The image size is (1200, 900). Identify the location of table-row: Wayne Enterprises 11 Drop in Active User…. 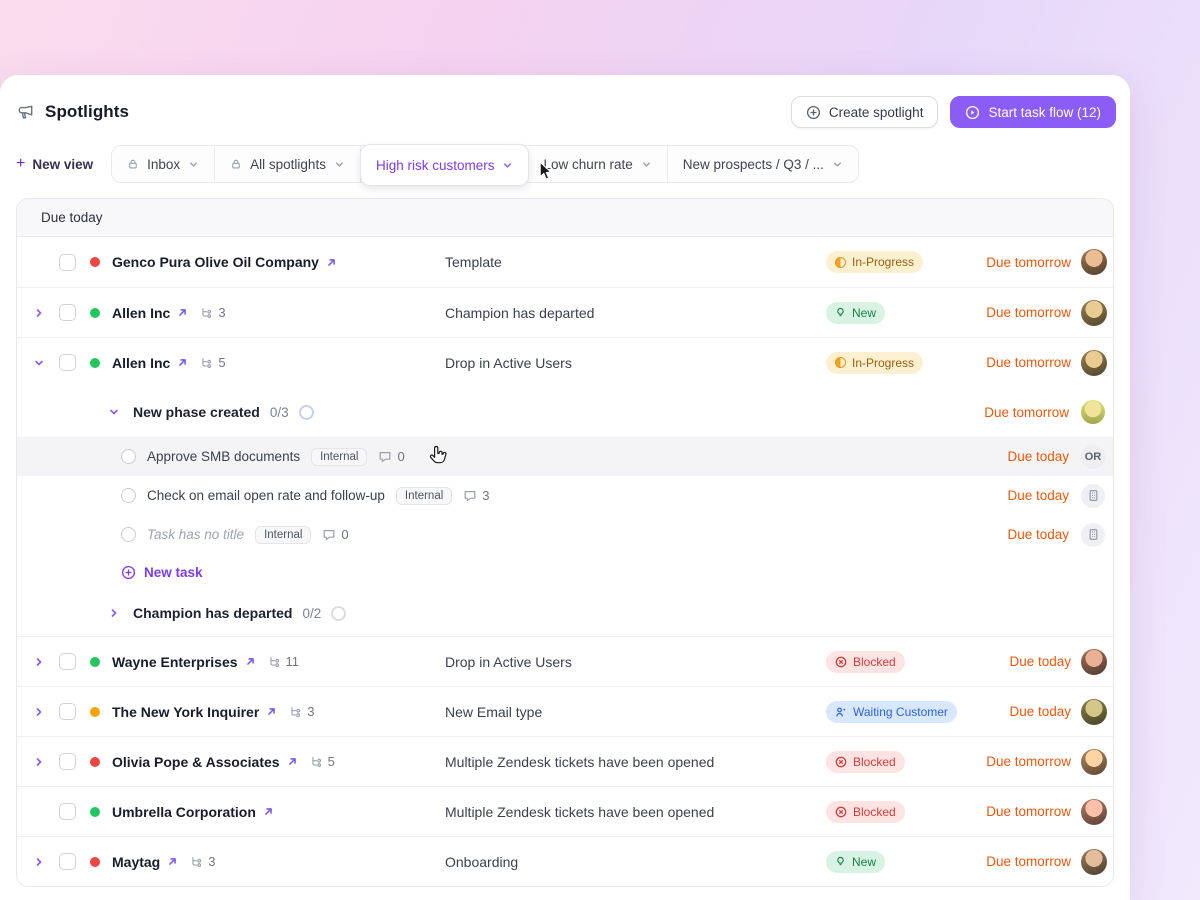
(565, 661).